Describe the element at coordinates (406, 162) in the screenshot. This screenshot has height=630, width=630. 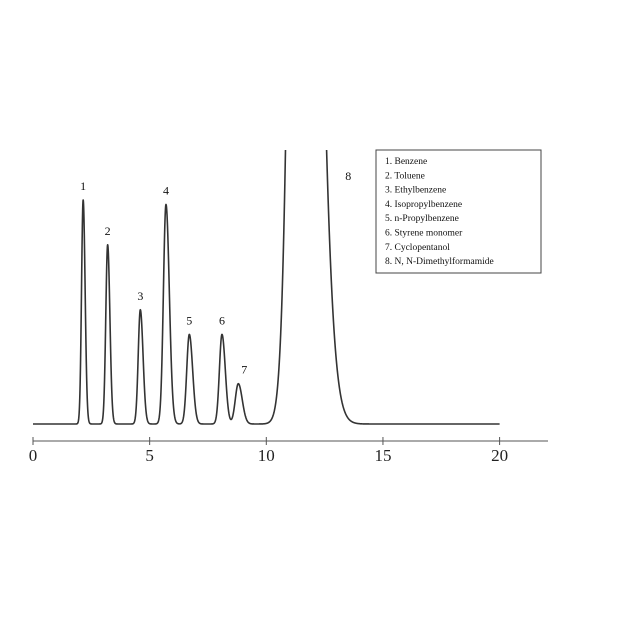
I see `legend-entry: 1. Benzene` at that location.